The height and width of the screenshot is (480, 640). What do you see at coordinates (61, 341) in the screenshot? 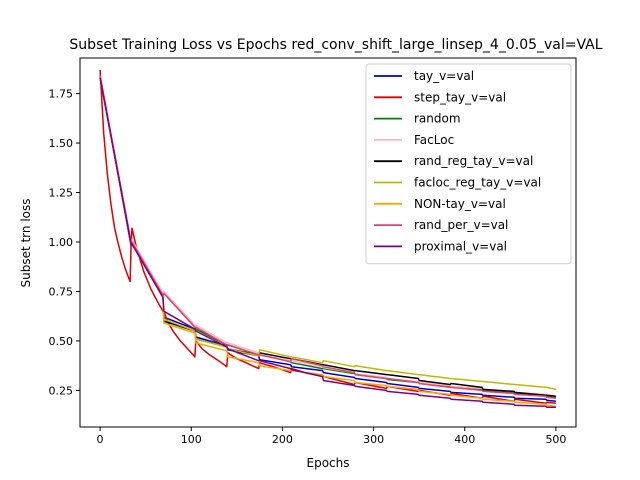
I see `y-tick-label: 0.50` at bounding box center [61, 341].